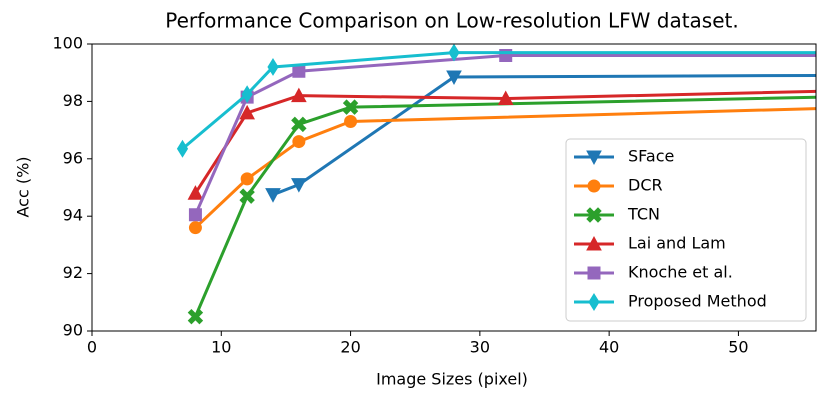  I want to click on legend-box, so click(686, 230).